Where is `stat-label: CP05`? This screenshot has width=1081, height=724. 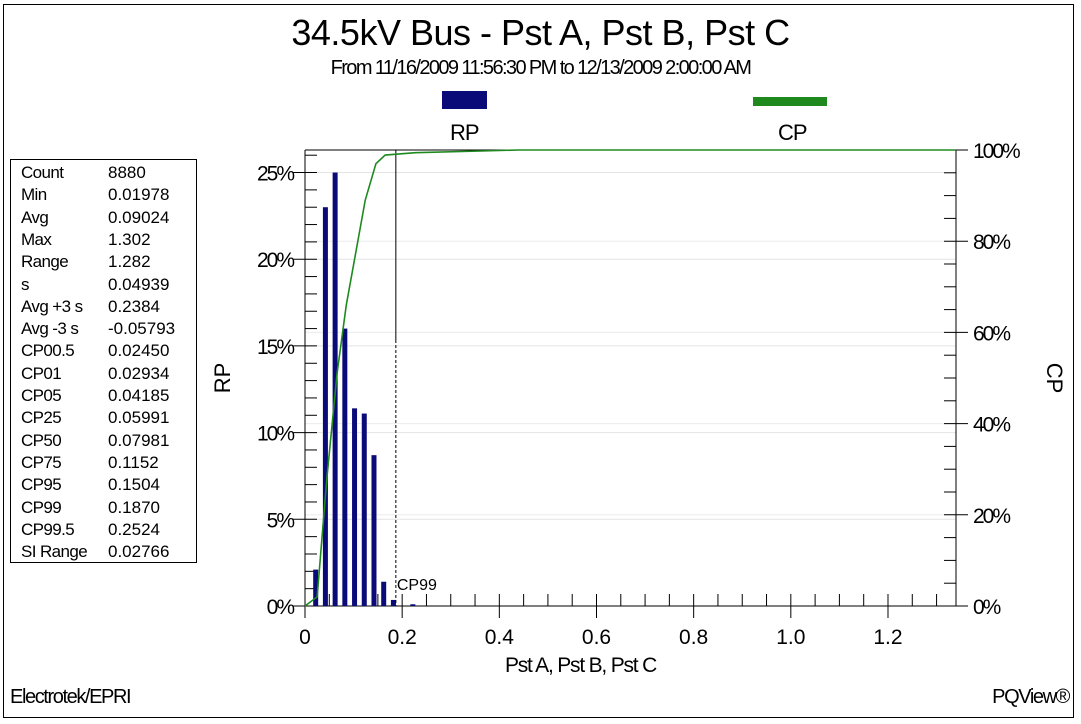
stat-label: CP05 is located at coordinates (41, 395).